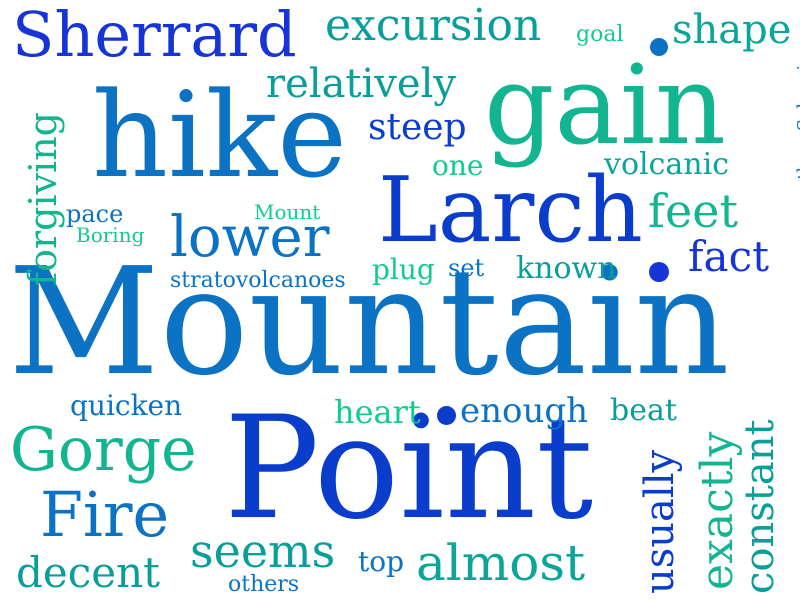 The image size is (800, 600). What do you see at coordinates (103, 450) in the screenshot?
I see `word-gorge: Gorge` at bounding box center [103, 450].